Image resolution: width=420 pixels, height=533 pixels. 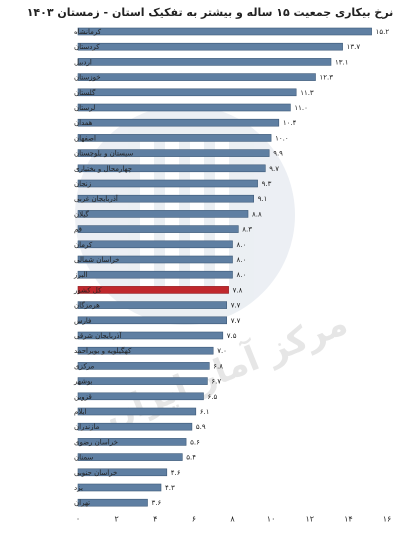 I want to click on x-tick-label: ۱۲, so click(x=310, y=519).